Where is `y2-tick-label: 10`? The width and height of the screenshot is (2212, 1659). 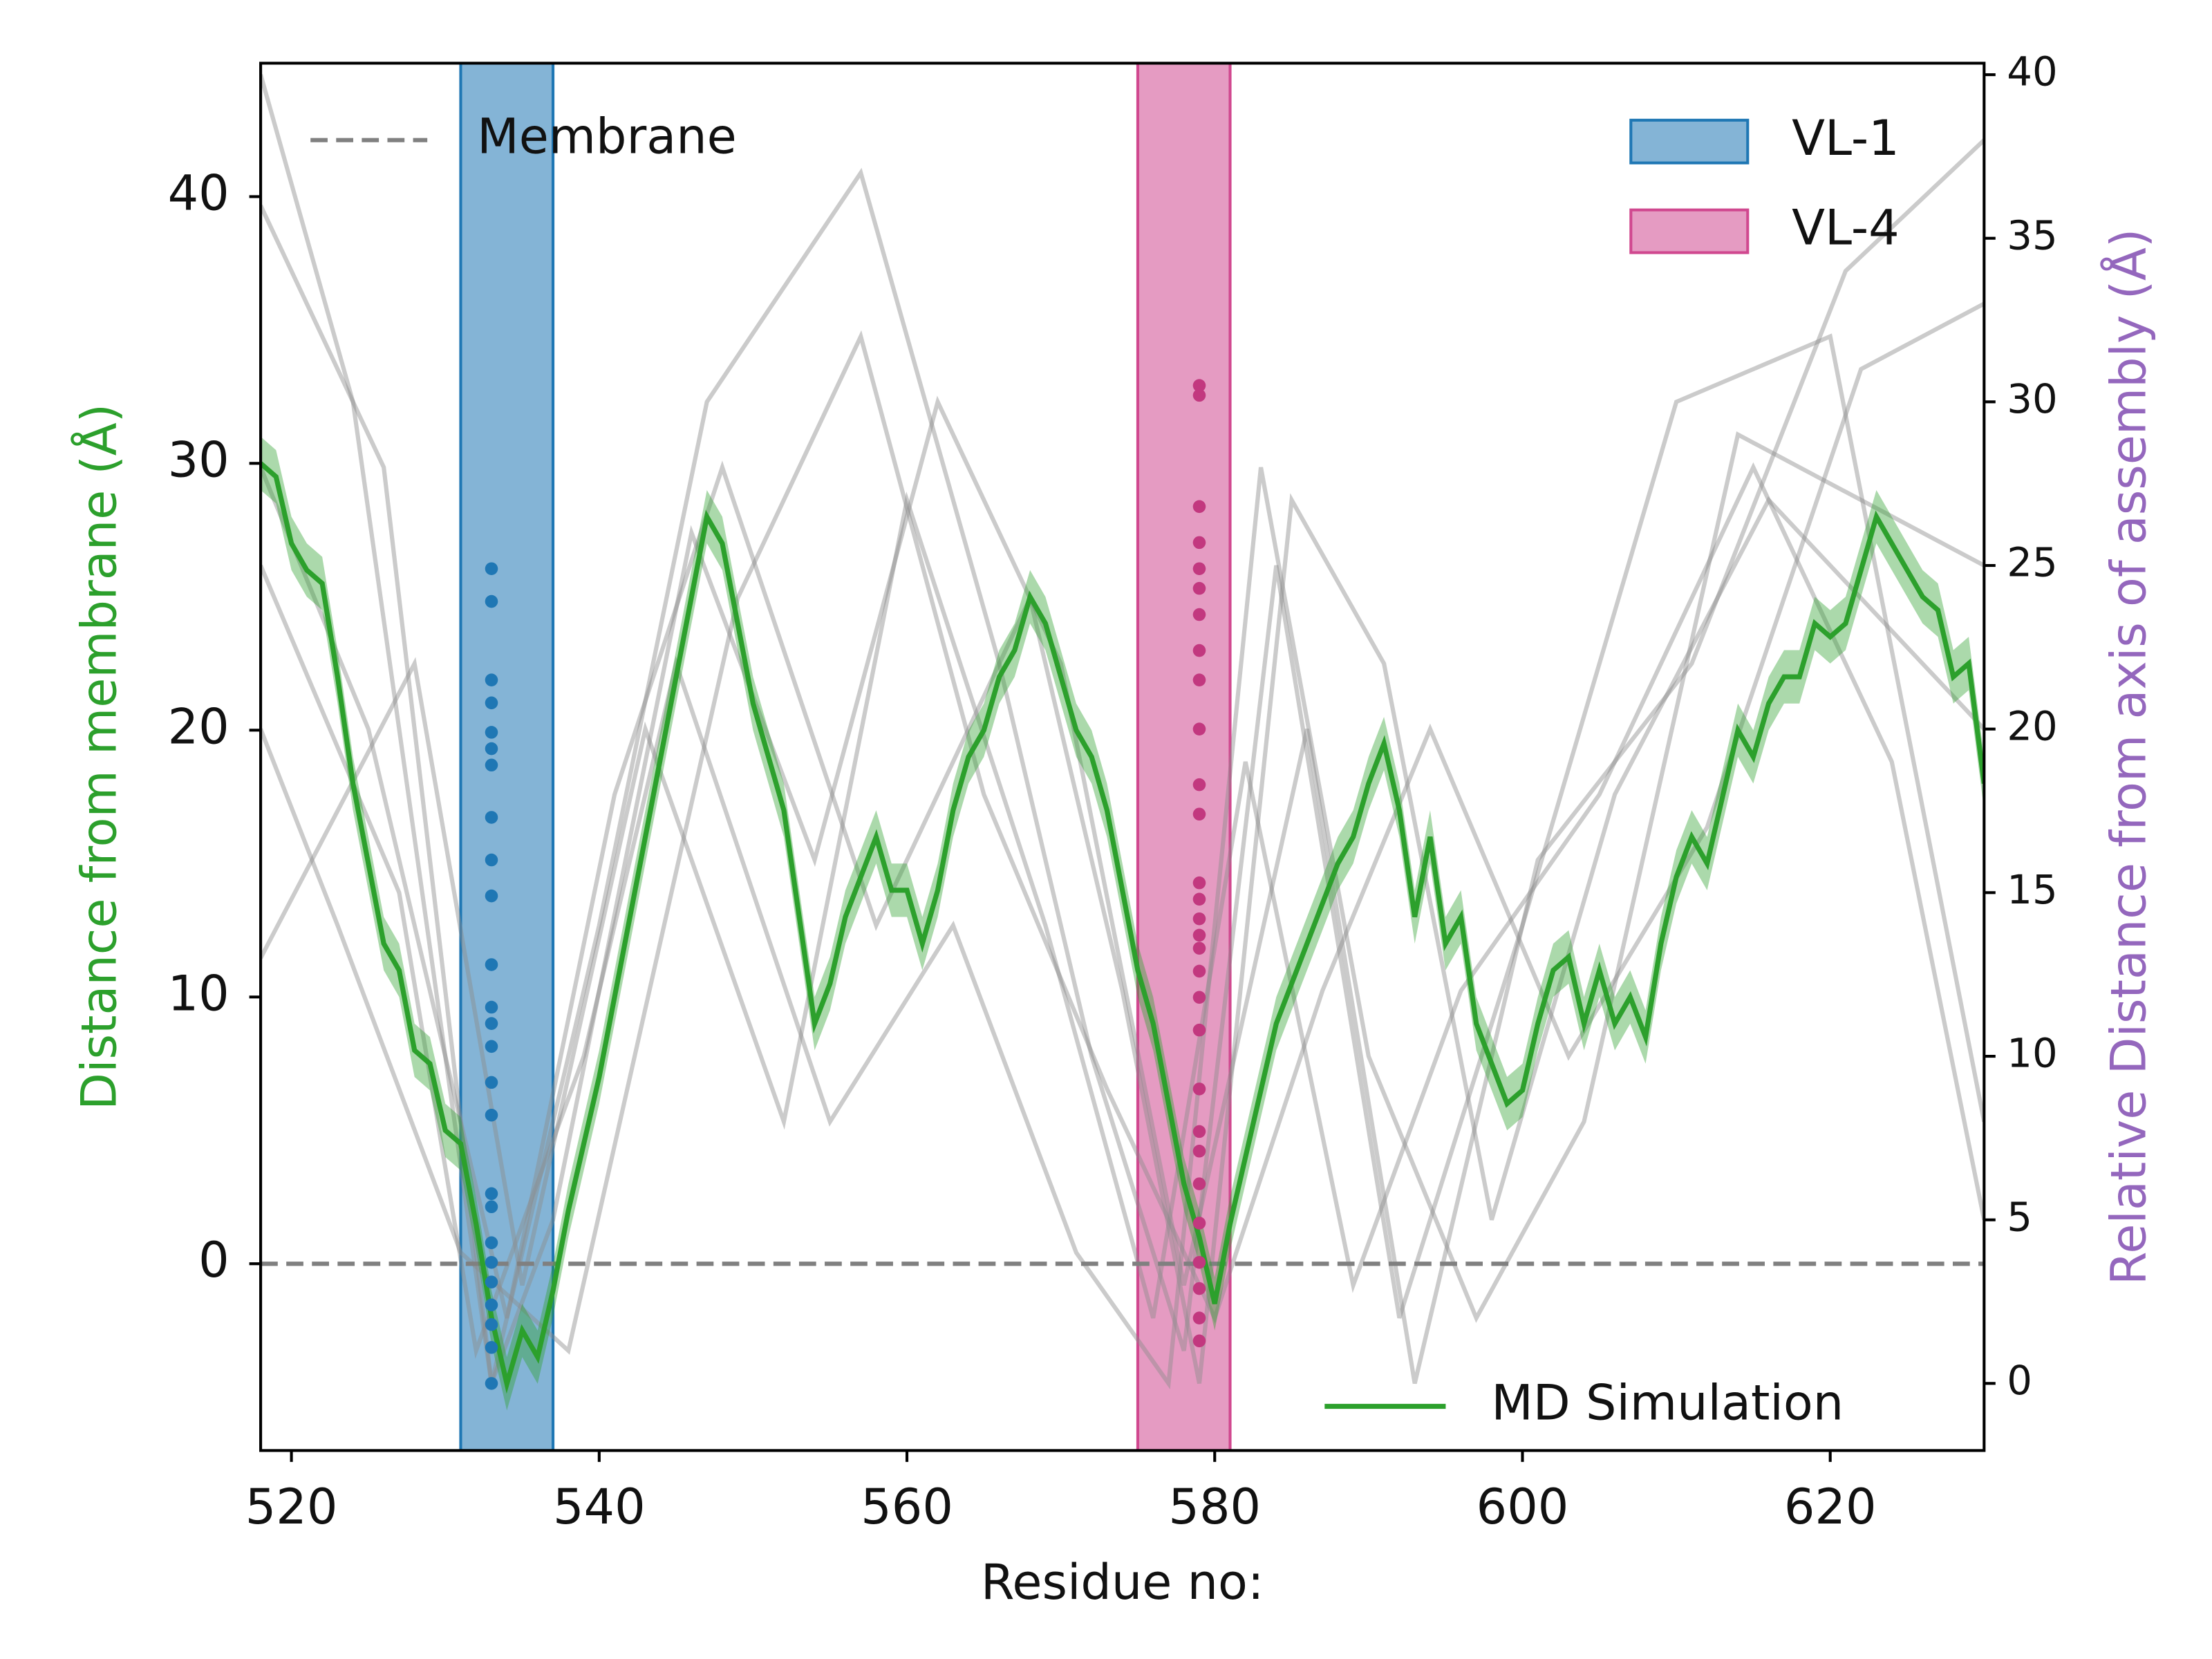
y2-tick-label: 10 is located at coordinates (2032, 1053).